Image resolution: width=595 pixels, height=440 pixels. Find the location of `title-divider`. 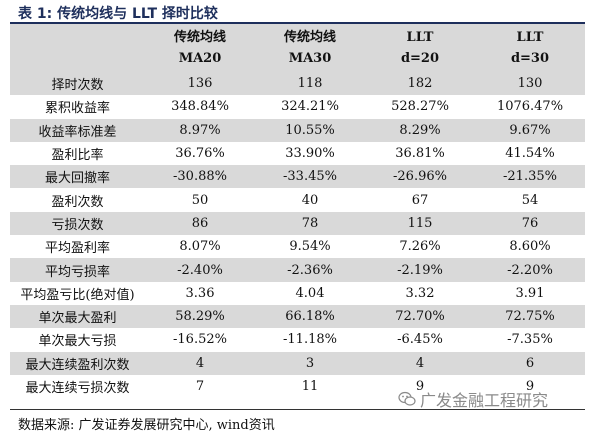

title-divider is located at coordinates (297, 23).